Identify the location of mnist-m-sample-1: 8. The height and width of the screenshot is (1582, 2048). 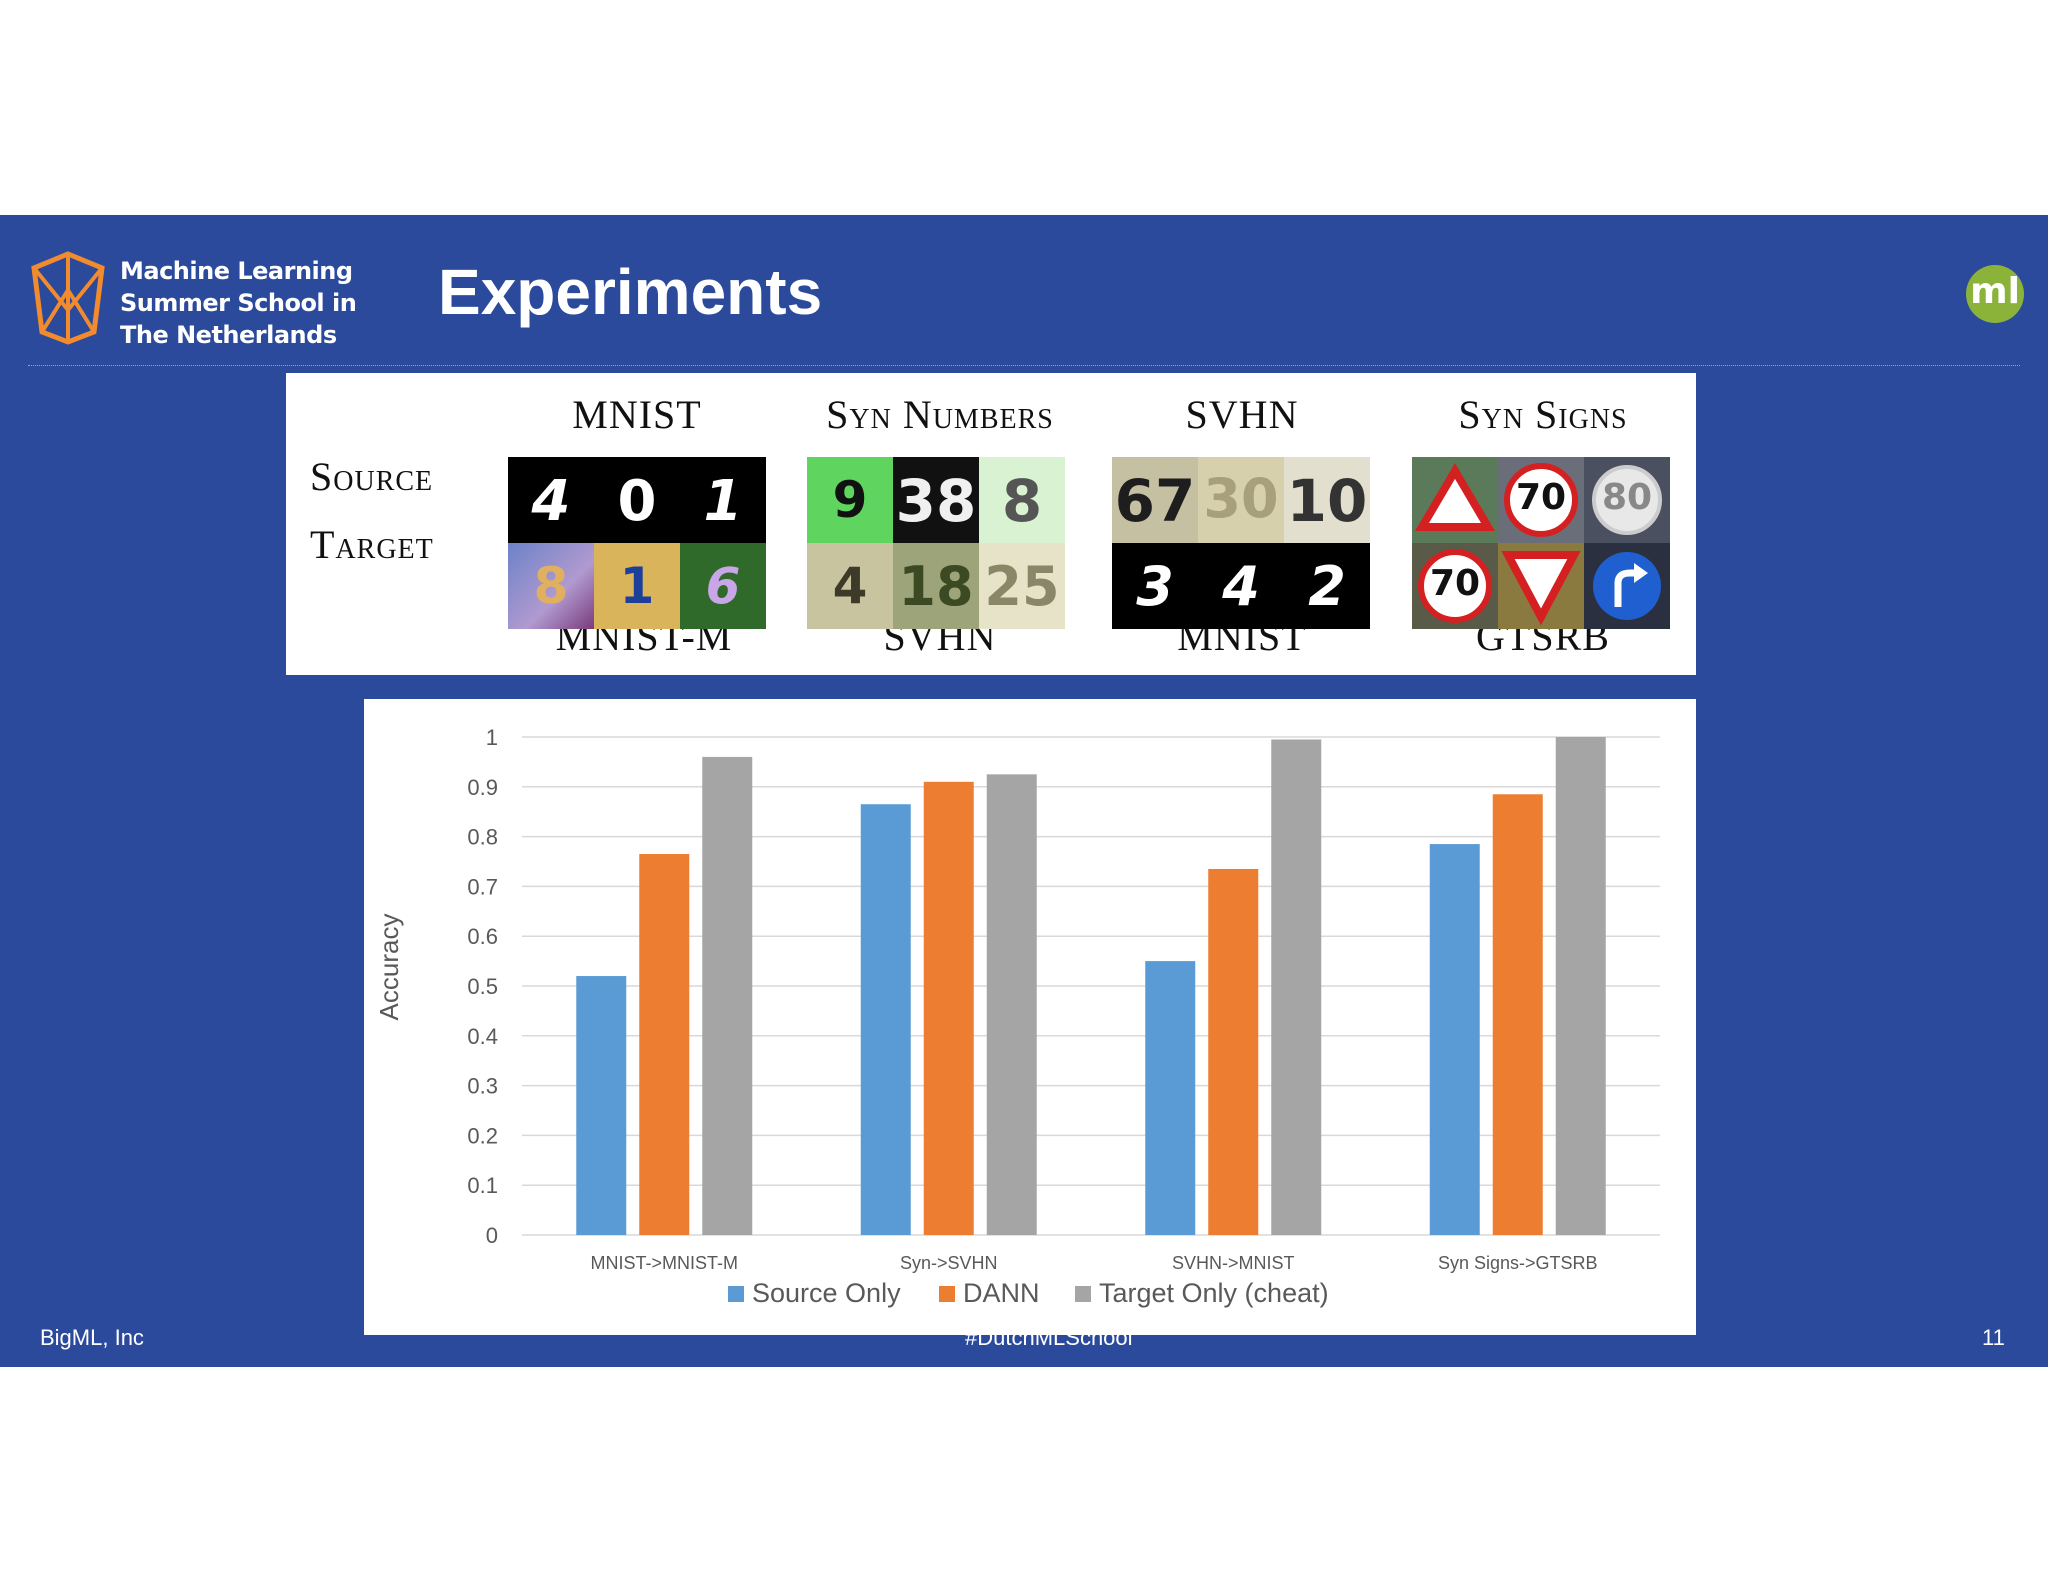
(551, 586).